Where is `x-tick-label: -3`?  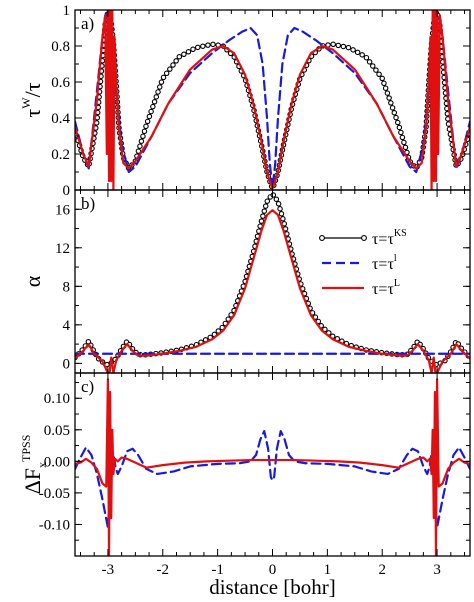
x-tick-label: -3 is located at coordinates (108, 570).